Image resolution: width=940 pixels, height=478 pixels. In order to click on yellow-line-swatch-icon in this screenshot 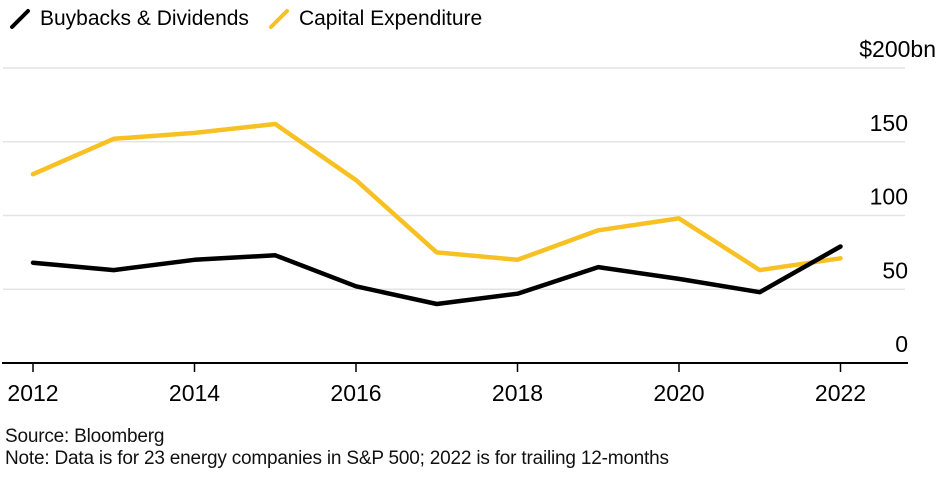, I will do `click(278, 19)`.